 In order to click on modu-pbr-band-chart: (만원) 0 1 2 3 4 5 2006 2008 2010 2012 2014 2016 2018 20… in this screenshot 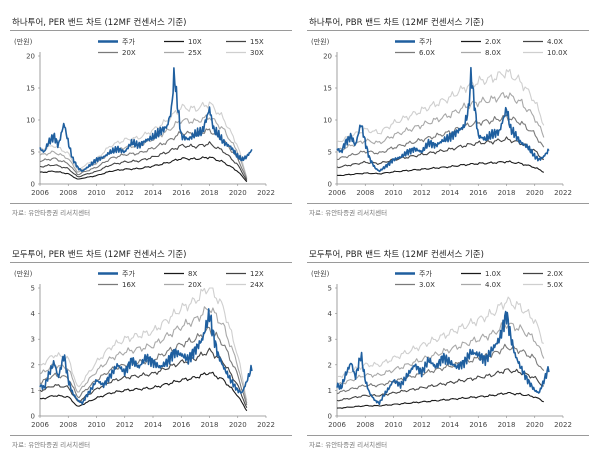, I will do `click(441, 349)`.